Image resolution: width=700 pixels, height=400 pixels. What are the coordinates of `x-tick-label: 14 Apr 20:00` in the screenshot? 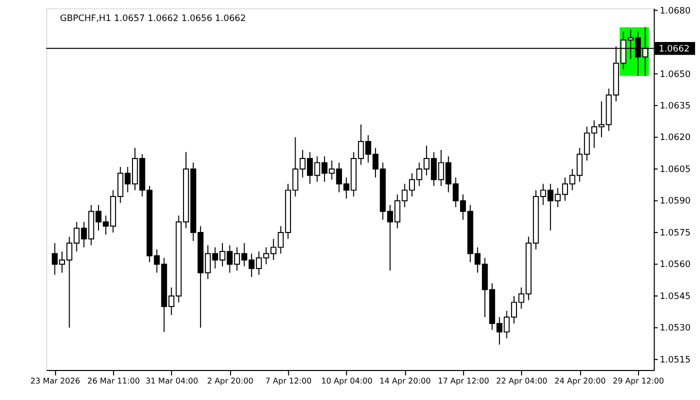 It's located at (405, 381).